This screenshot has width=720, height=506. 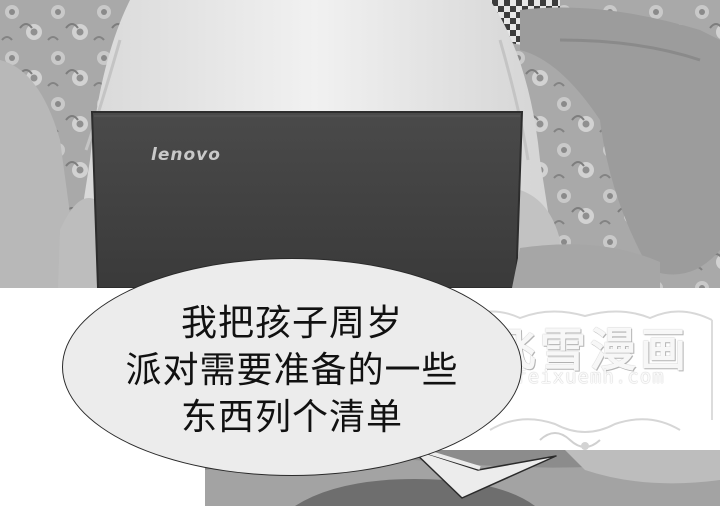 I want to click on speech-line-2: 派对需要准备的一些, so click(x=292, y=370).